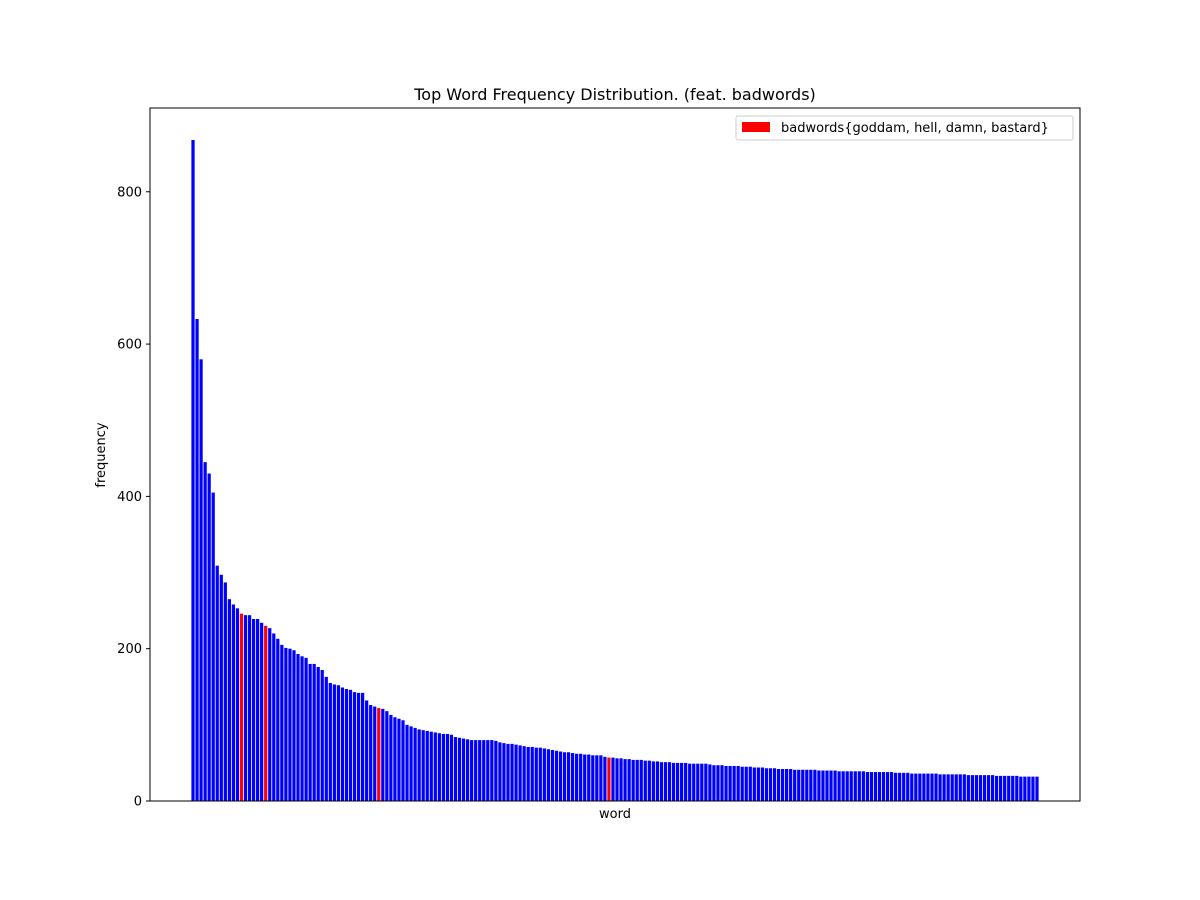 The image size is (1200, 900). I want to click on y-axis-label: frequency, so click(101, 455).